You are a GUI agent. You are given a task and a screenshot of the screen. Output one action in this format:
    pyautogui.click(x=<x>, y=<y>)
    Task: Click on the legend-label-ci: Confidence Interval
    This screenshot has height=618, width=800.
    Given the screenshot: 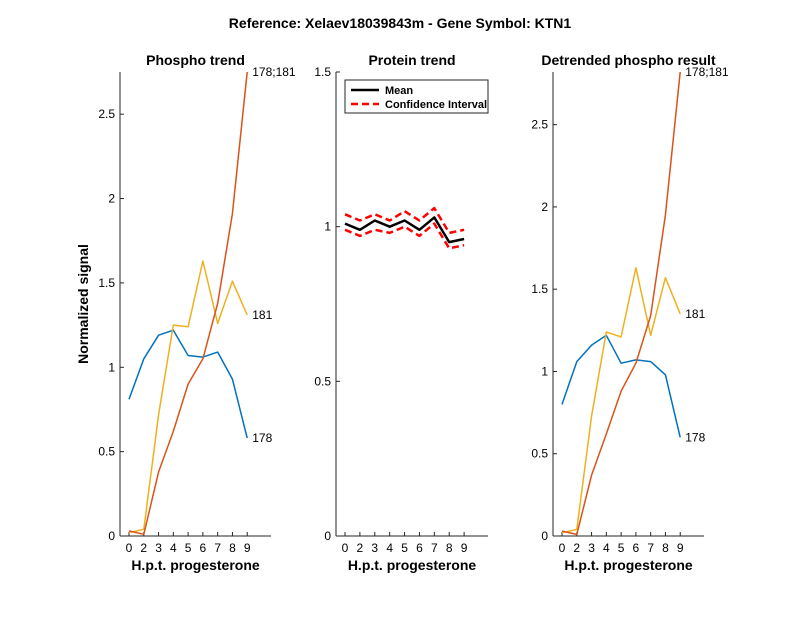 What is the action you would take?
    pyautogui.click(x=436, y=105)
    